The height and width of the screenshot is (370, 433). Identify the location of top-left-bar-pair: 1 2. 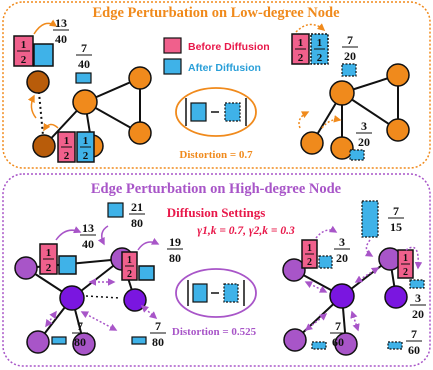
(33, 51).